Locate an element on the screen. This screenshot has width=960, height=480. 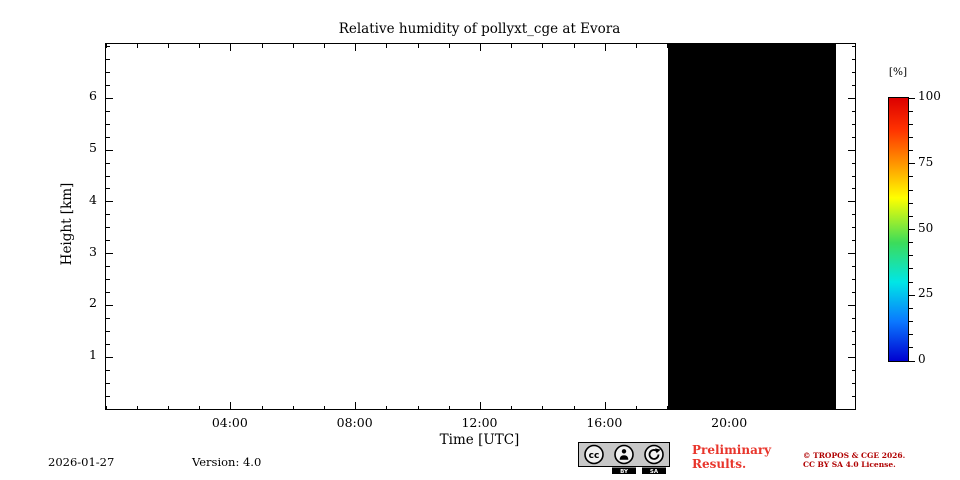
preliminary-line2: Results. is located at coordinates (719, 464).